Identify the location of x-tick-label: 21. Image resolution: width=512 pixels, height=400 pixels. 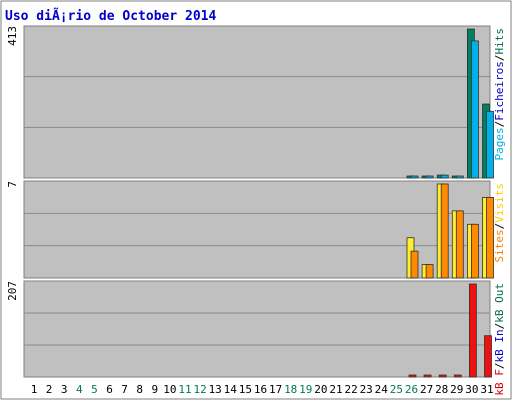
(335, 389).